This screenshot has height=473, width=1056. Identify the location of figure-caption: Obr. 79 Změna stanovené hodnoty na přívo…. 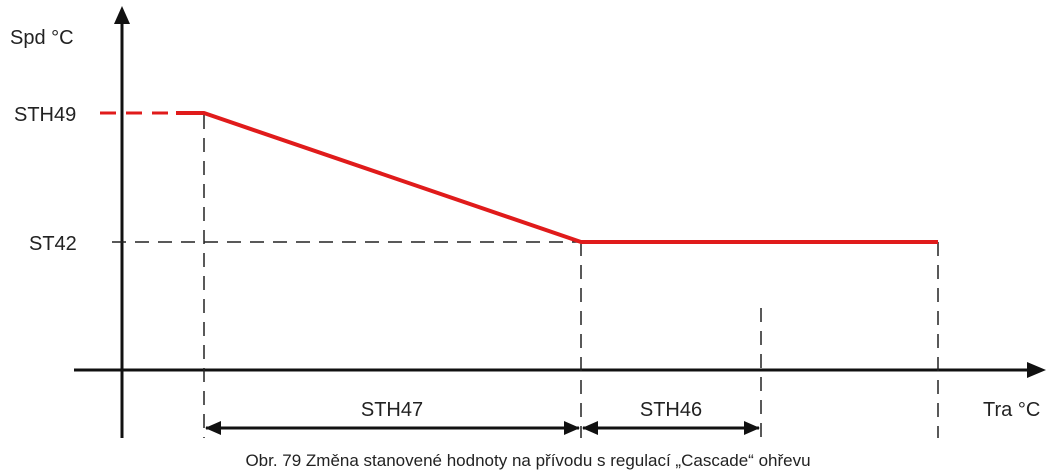
(527, 460).